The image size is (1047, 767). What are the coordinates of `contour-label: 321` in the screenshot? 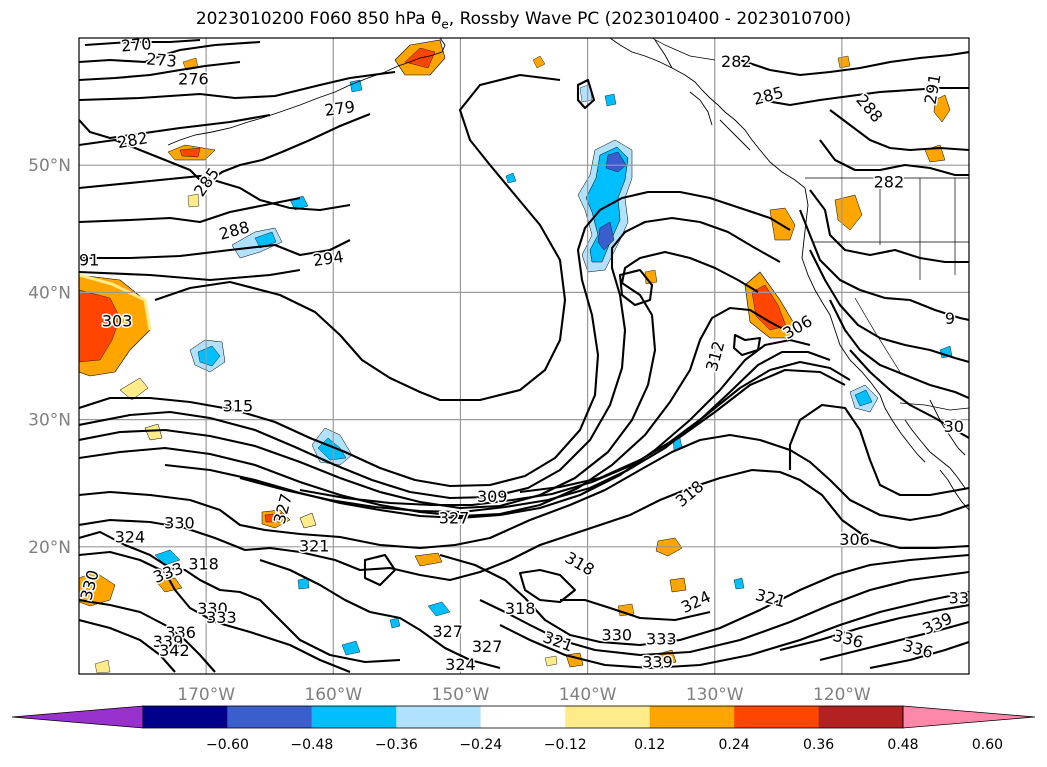 It's located at (558, 641).